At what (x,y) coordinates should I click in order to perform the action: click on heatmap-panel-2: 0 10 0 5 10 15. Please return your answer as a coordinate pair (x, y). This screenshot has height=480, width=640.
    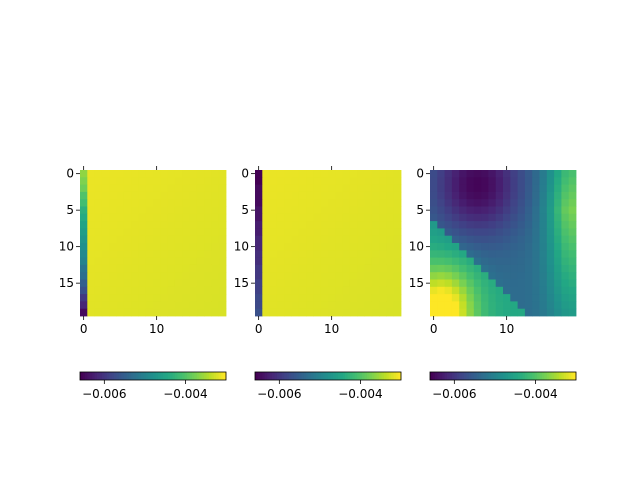
    Looking at the image, I should click on (318, 251).